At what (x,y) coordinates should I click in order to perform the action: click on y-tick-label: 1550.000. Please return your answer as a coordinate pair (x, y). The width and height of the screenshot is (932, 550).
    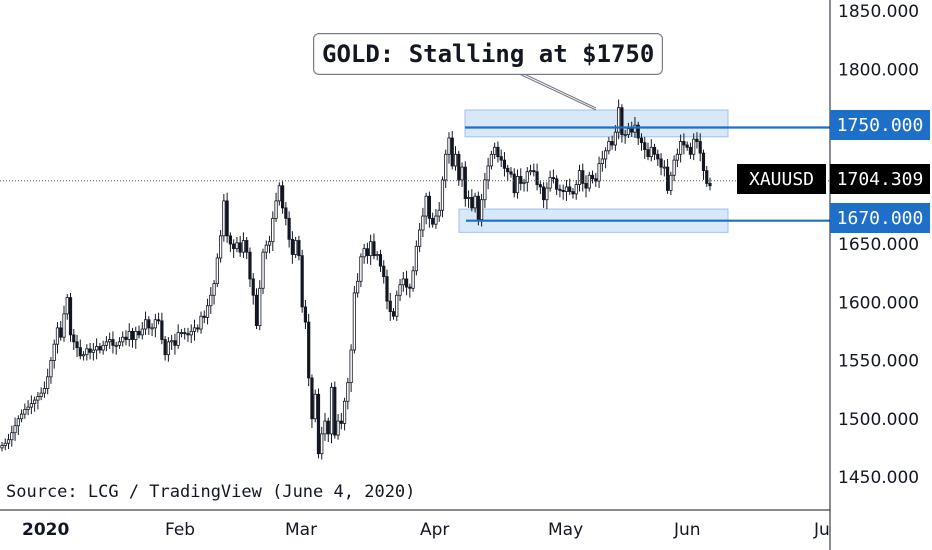
    Looking at the image, I should click on (878, 362).